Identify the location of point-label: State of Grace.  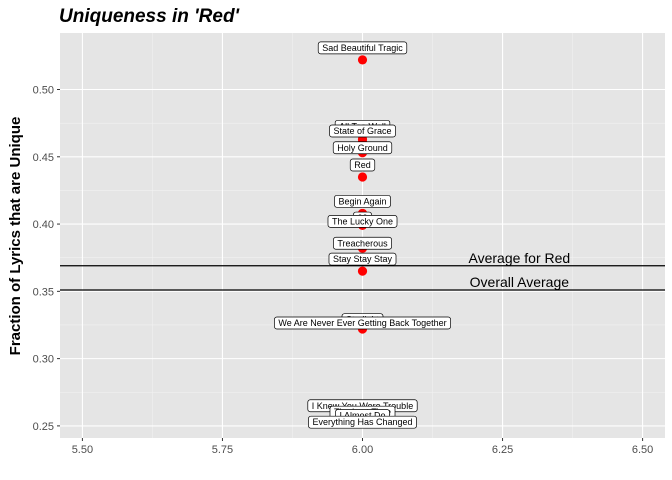
(362, 131).